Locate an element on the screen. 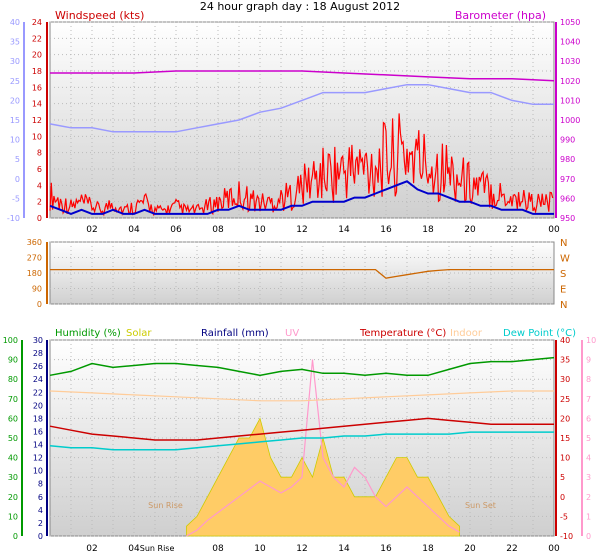 The image size is (600, 559). direction-tick-label: 270 is located at coordinates (34, 258).